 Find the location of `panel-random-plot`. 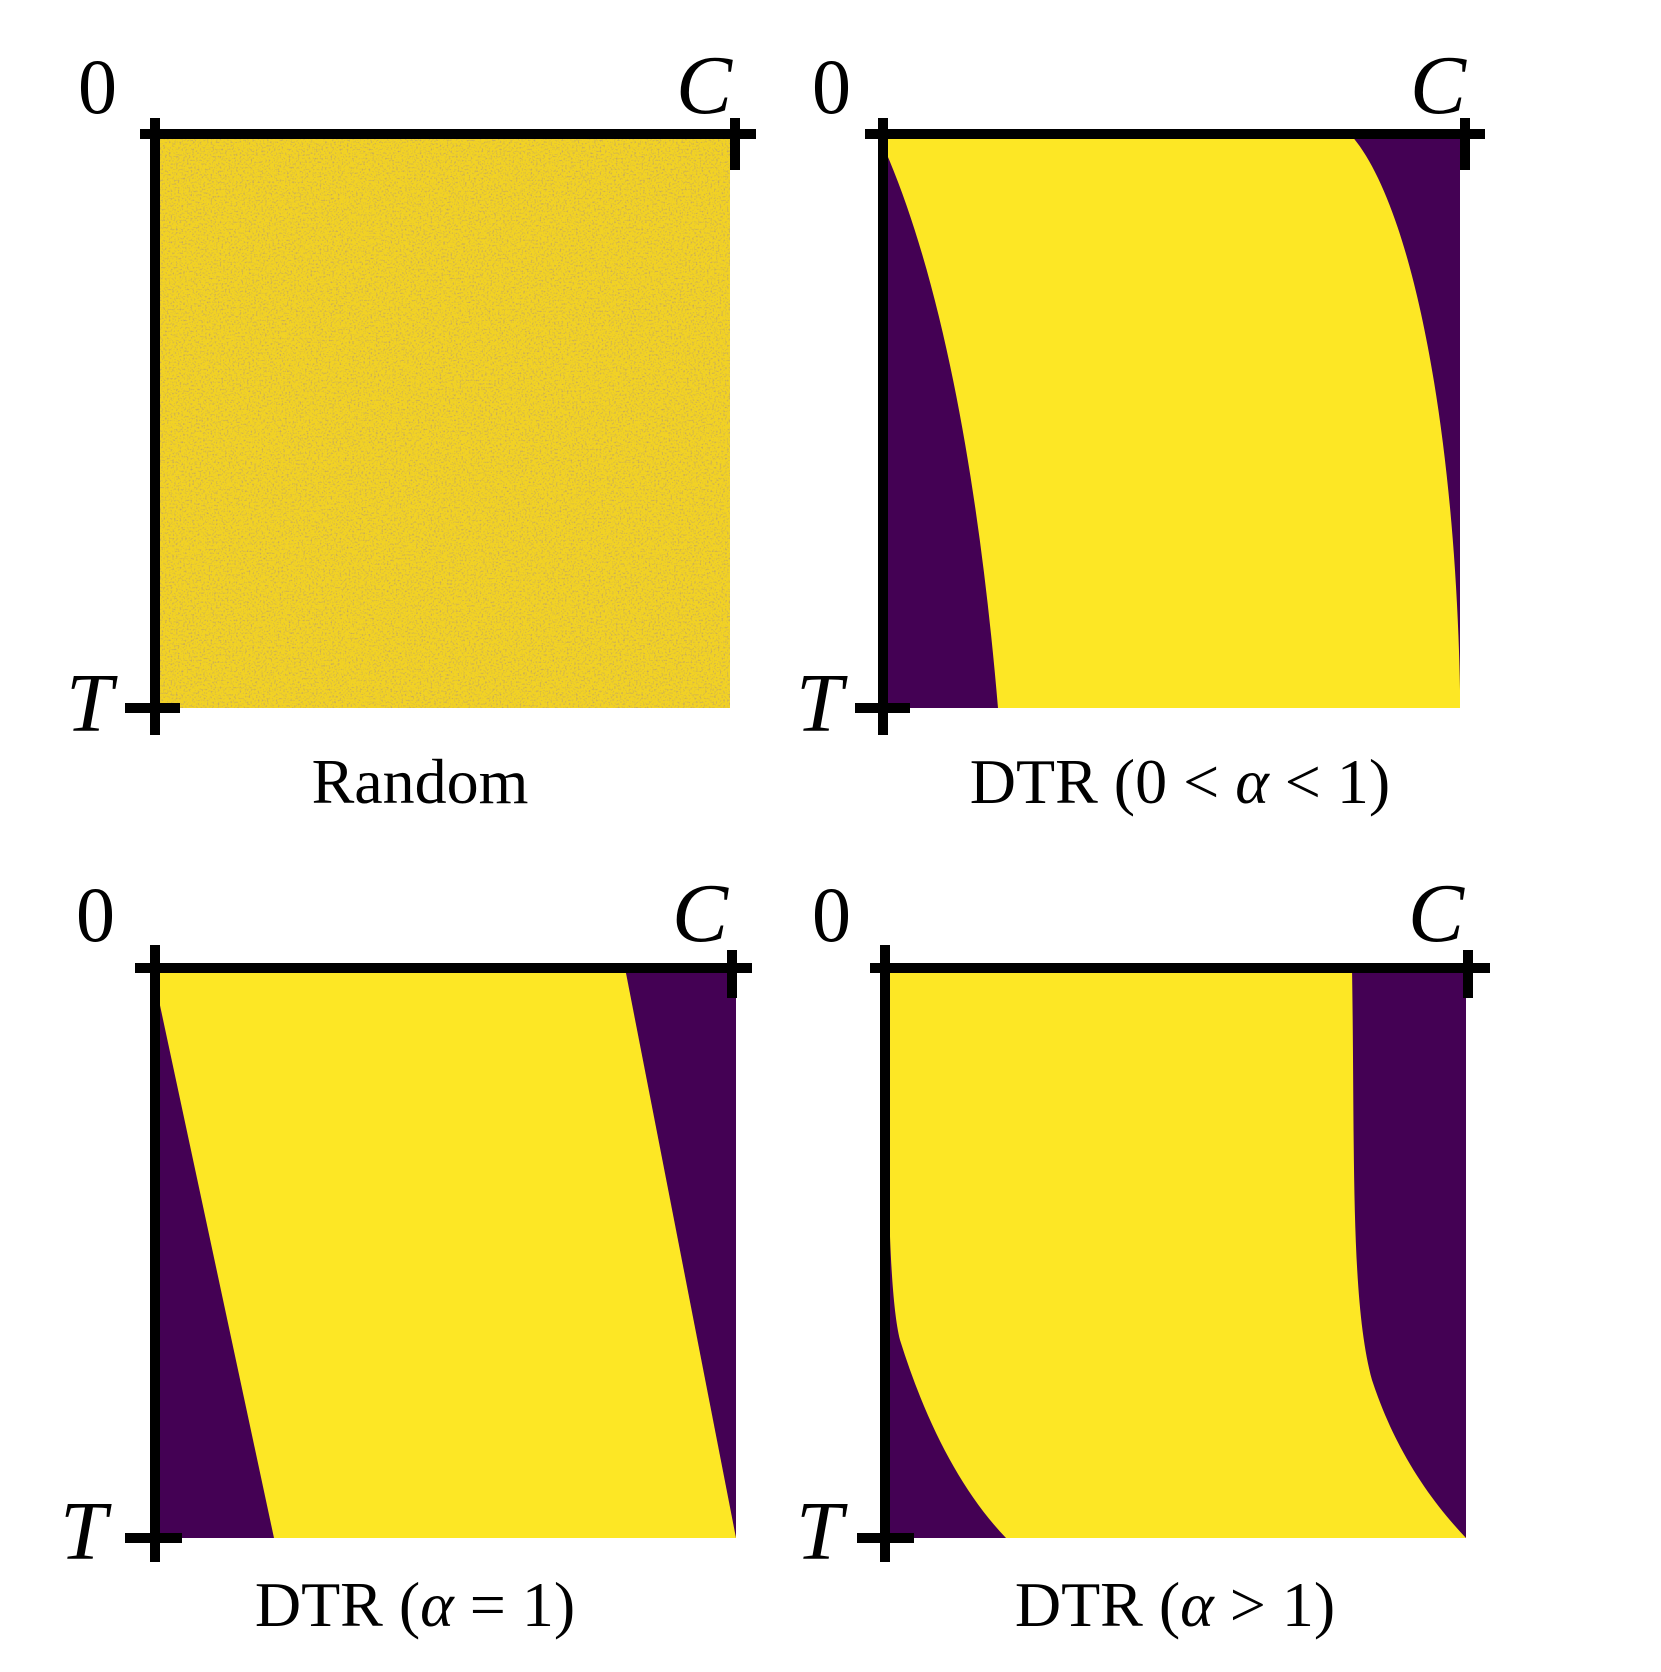

panel-random-plot is located at coordinates (440, 426).